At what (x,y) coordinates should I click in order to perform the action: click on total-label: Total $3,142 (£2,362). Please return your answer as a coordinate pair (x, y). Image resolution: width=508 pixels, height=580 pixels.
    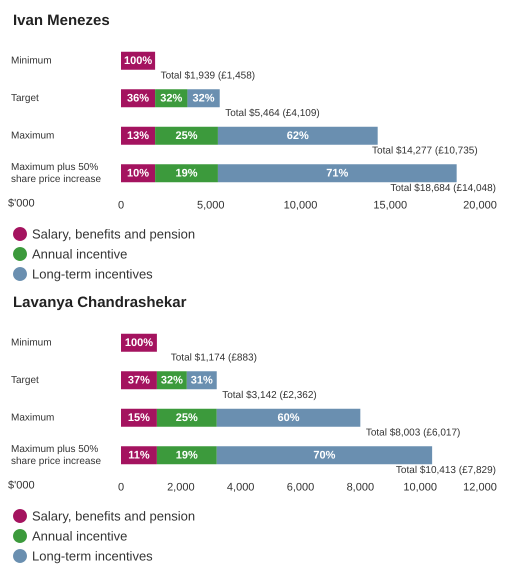
    Looking at the image, I should click on (269, 395).